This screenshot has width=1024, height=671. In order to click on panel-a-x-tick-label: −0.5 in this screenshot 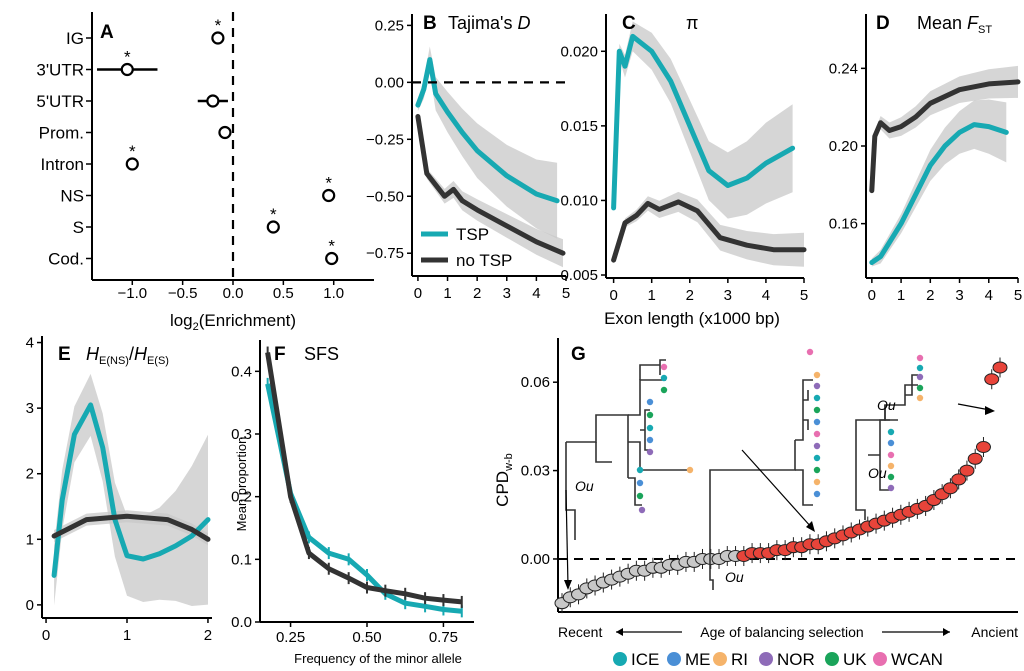, I will do `click(183, 293)`.